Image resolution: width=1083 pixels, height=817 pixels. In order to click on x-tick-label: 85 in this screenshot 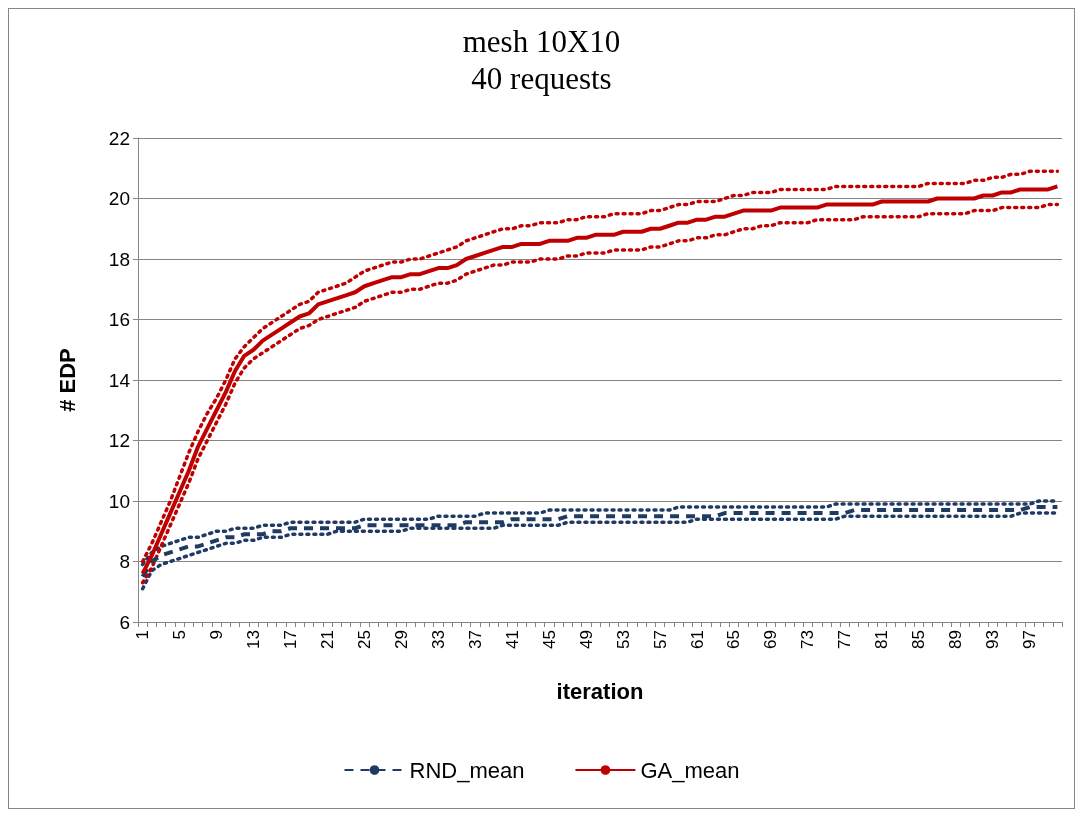, I will do `click(919, 639)`.